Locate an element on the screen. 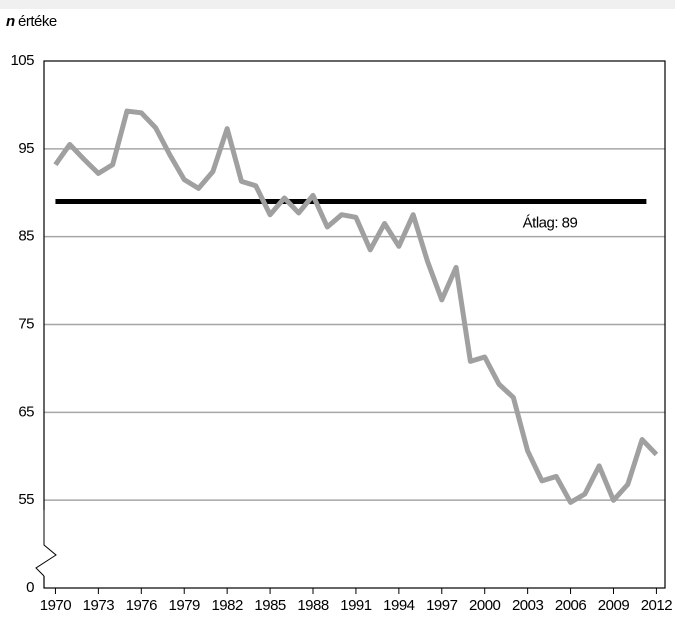 The width and height of the screenshot is (675, 617). x-tick-label: 1982 is located at coordinates (227, 605).